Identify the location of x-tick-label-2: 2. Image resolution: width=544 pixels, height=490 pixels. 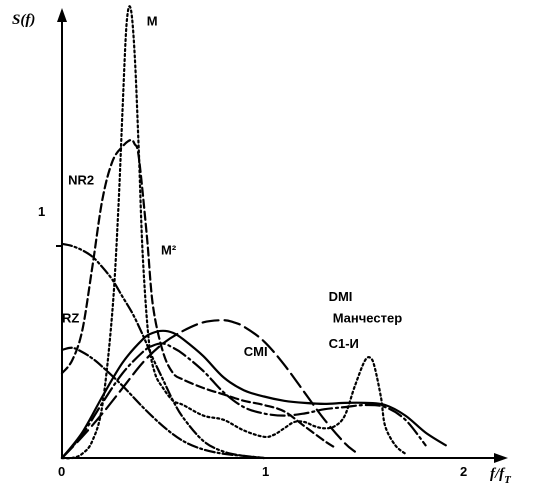
(463, 471).